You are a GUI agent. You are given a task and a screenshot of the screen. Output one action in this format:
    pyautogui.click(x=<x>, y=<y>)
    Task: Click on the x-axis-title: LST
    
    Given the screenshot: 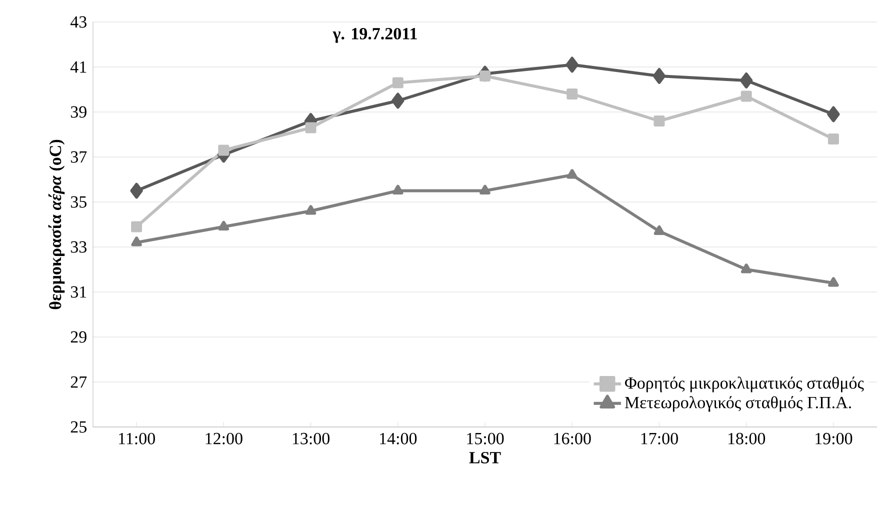 What is the action you would take?
    pyautogui.click(x=485, y=458)
    